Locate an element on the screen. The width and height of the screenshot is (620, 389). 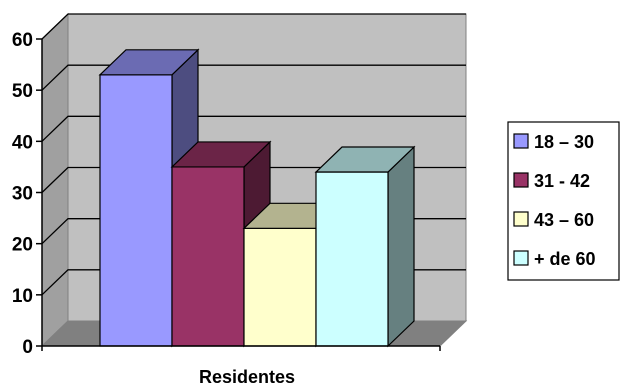
legend-item: 31 - 42 is located at coordinates (551, 181).